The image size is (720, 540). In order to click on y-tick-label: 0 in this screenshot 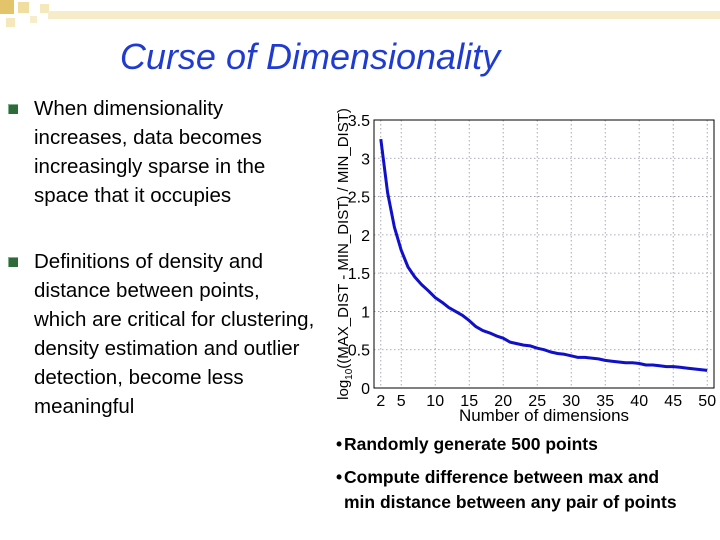, I will do `click(365, 389)`.